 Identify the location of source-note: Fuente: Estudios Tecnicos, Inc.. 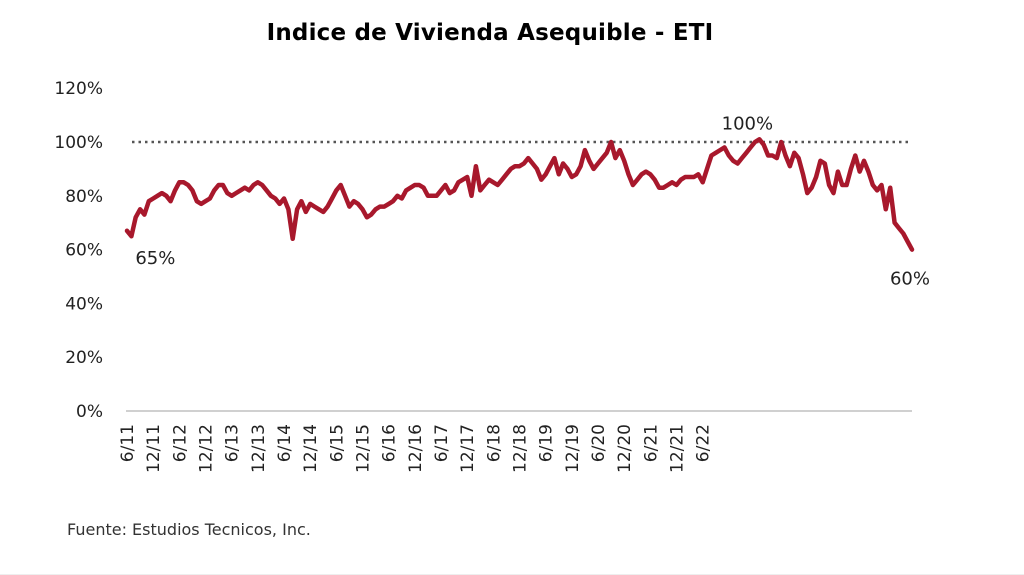
(189, 529).